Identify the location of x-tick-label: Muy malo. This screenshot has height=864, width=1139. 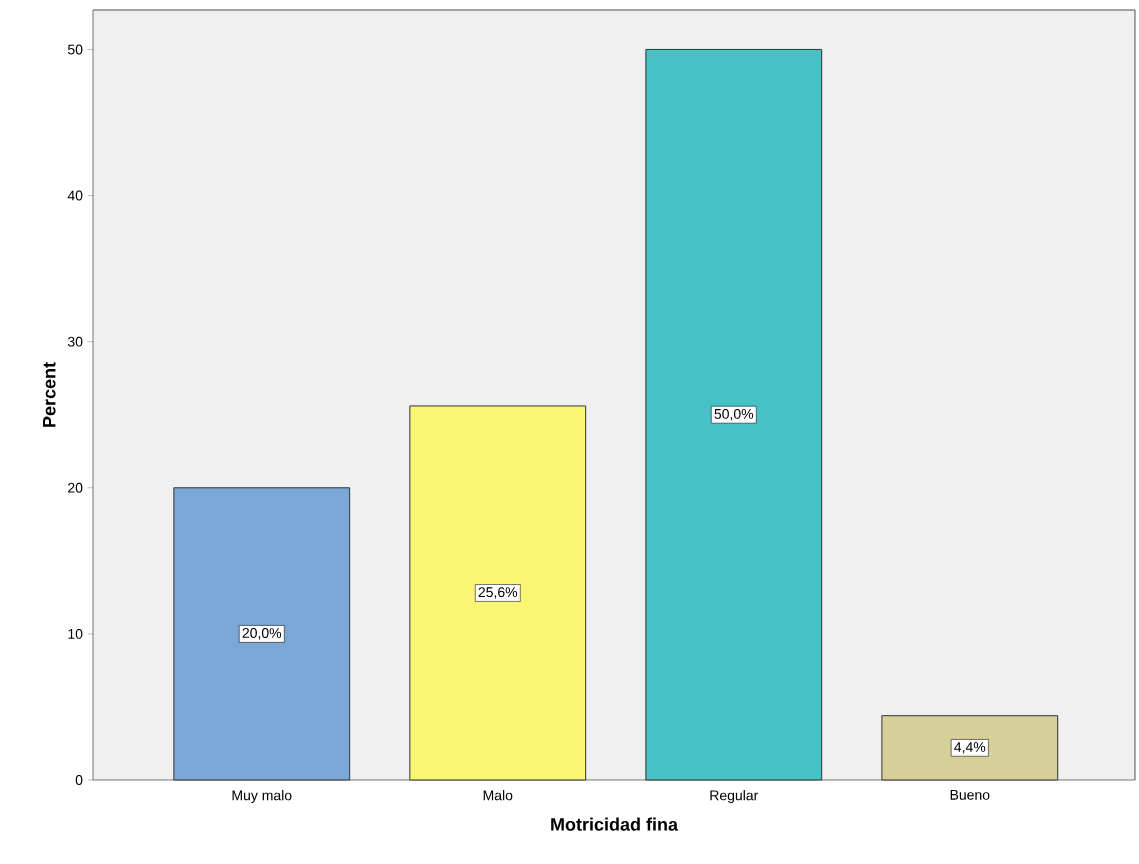
(262, 797).